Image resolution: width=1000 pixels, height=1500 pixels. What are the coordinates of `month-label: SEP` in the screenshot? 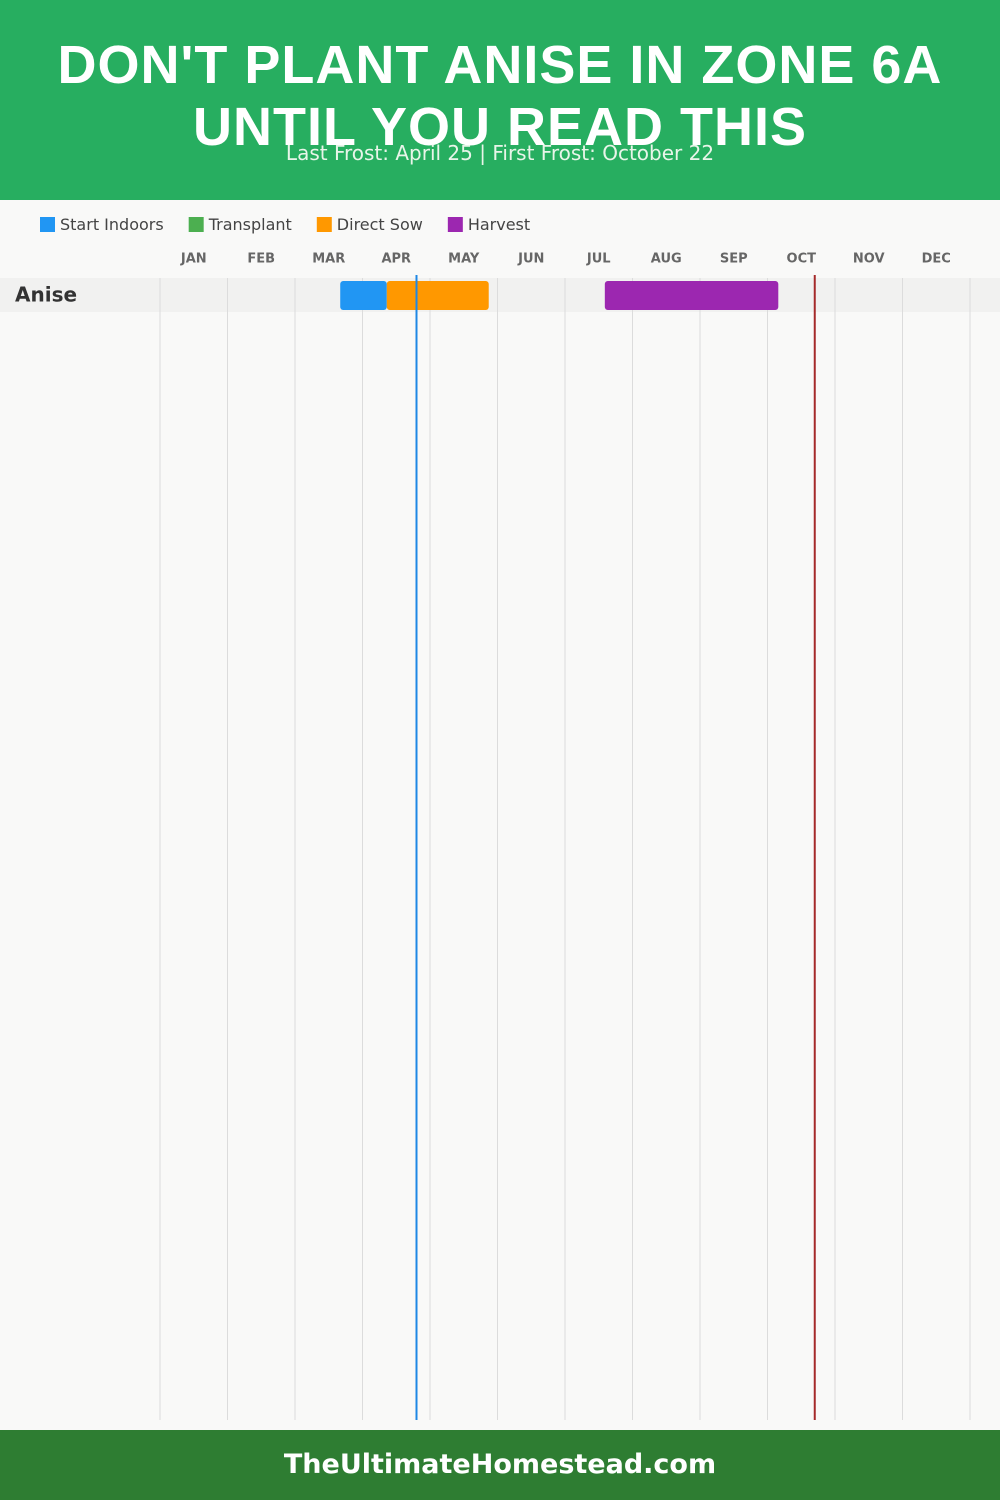 It's located at (734, 259).